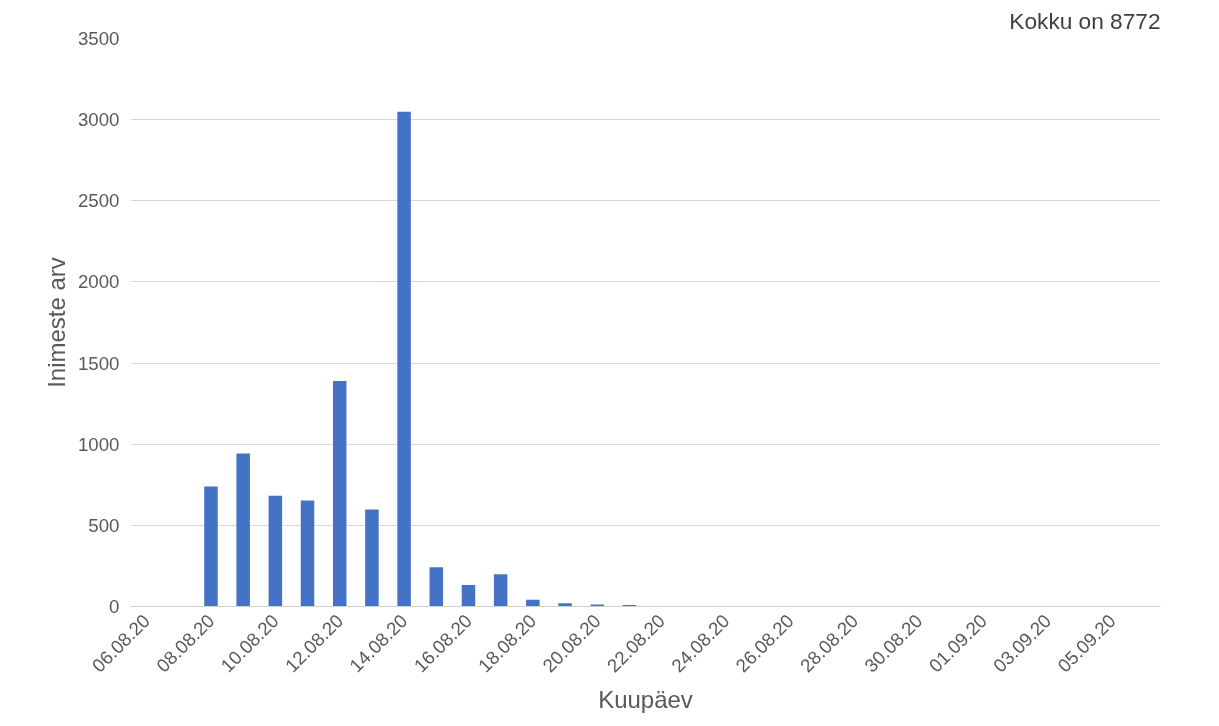  I want to click on y-tick-label: 3500, so click(99, 38).